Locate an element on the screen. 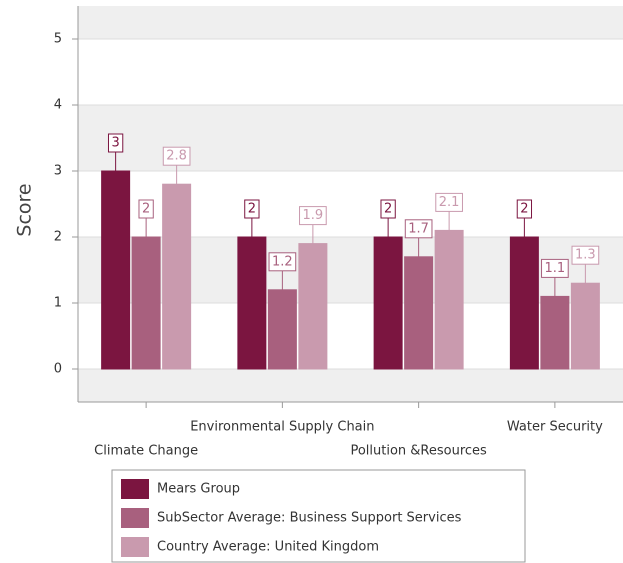 This screenshot has width=623, height=563. data-label: 3 is located at coordinates (115, 143).